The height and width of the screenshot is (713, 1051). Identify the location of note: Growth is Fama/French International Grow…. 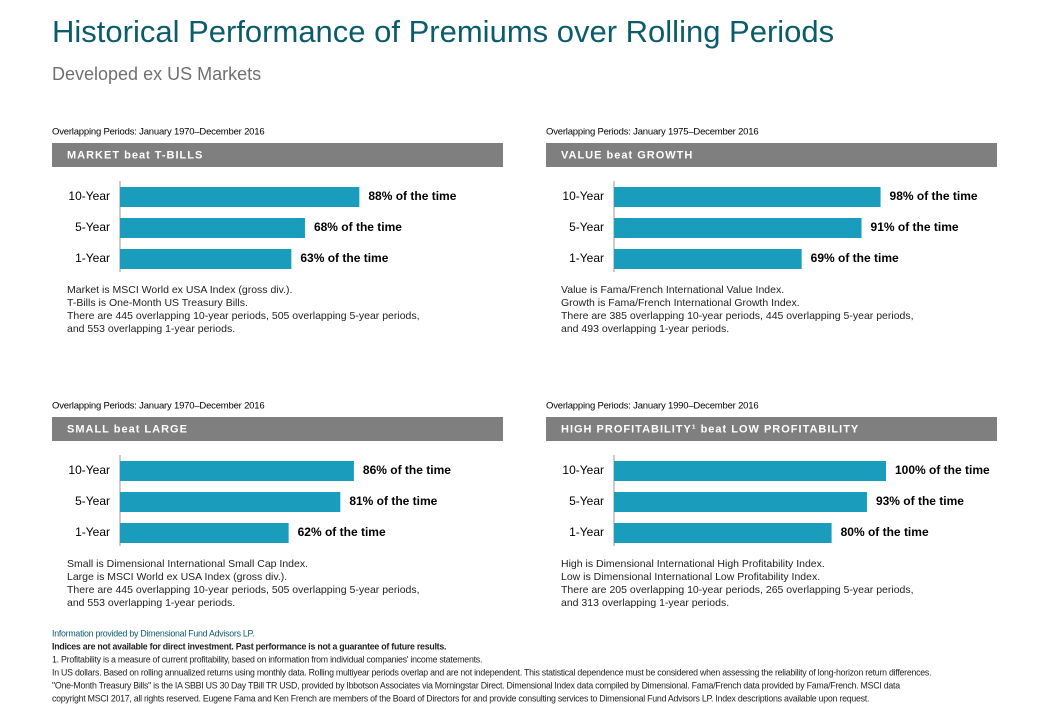
(680, 303).